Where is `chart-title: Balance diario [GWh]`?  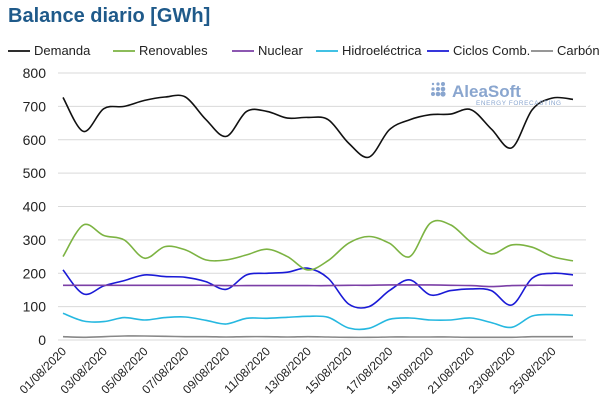 chart-title: Balance diario [GWh] is located at coordinates (109, 16).